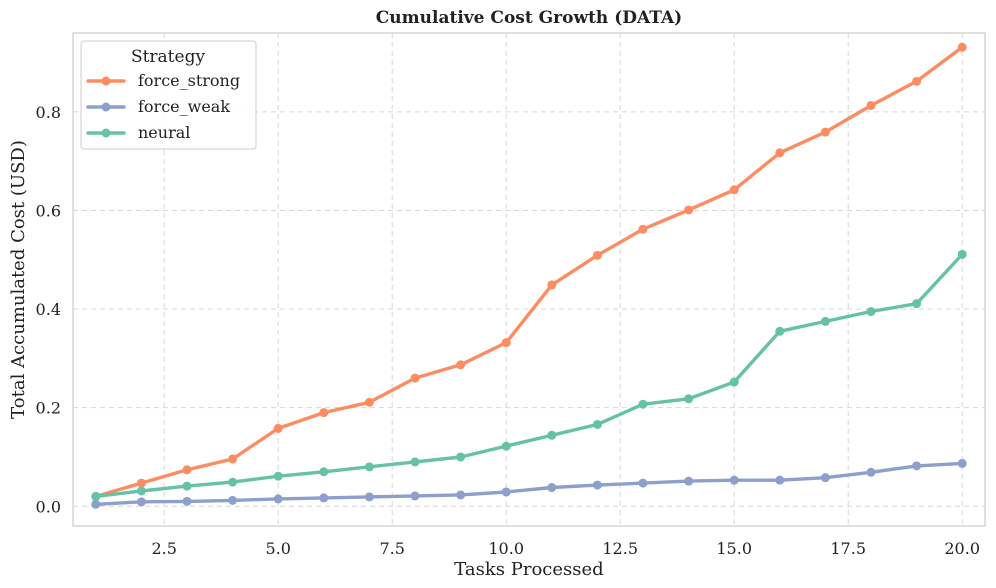 The image size is (996, 588). I want to click on y-tick-label: 0.4, so click(48, 309).